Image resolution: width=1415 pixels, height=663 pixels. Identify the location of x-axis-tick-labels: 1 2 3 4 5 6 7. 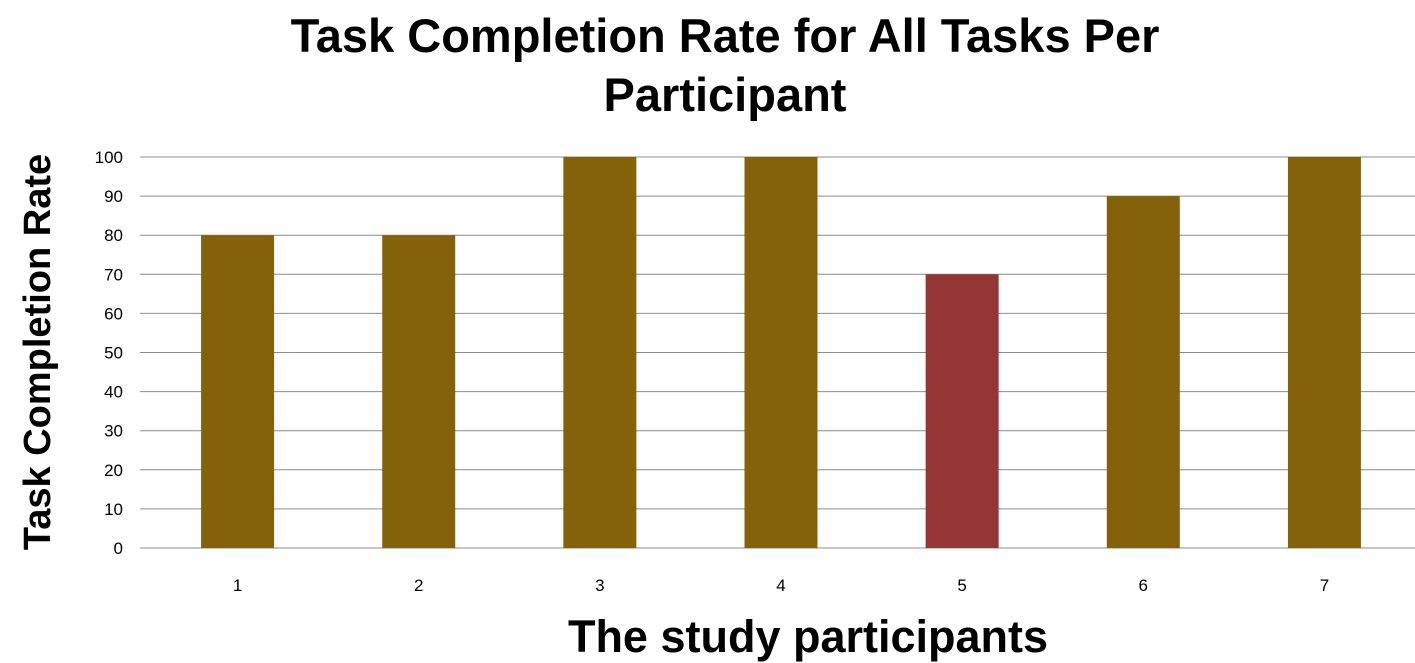
(781, 585).